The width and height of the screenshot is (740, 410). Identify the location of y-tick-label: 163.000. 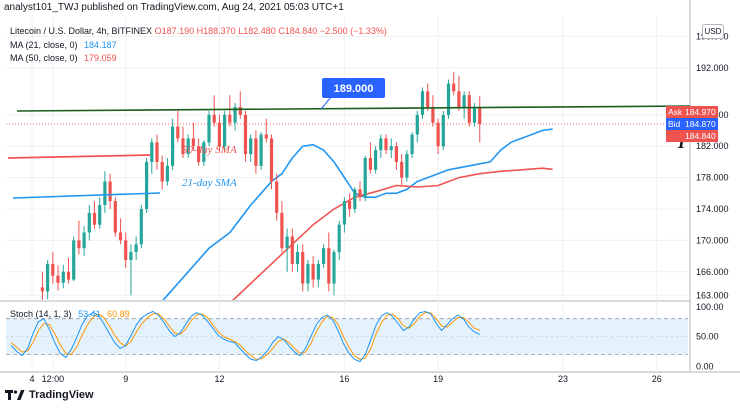
(712, 295).